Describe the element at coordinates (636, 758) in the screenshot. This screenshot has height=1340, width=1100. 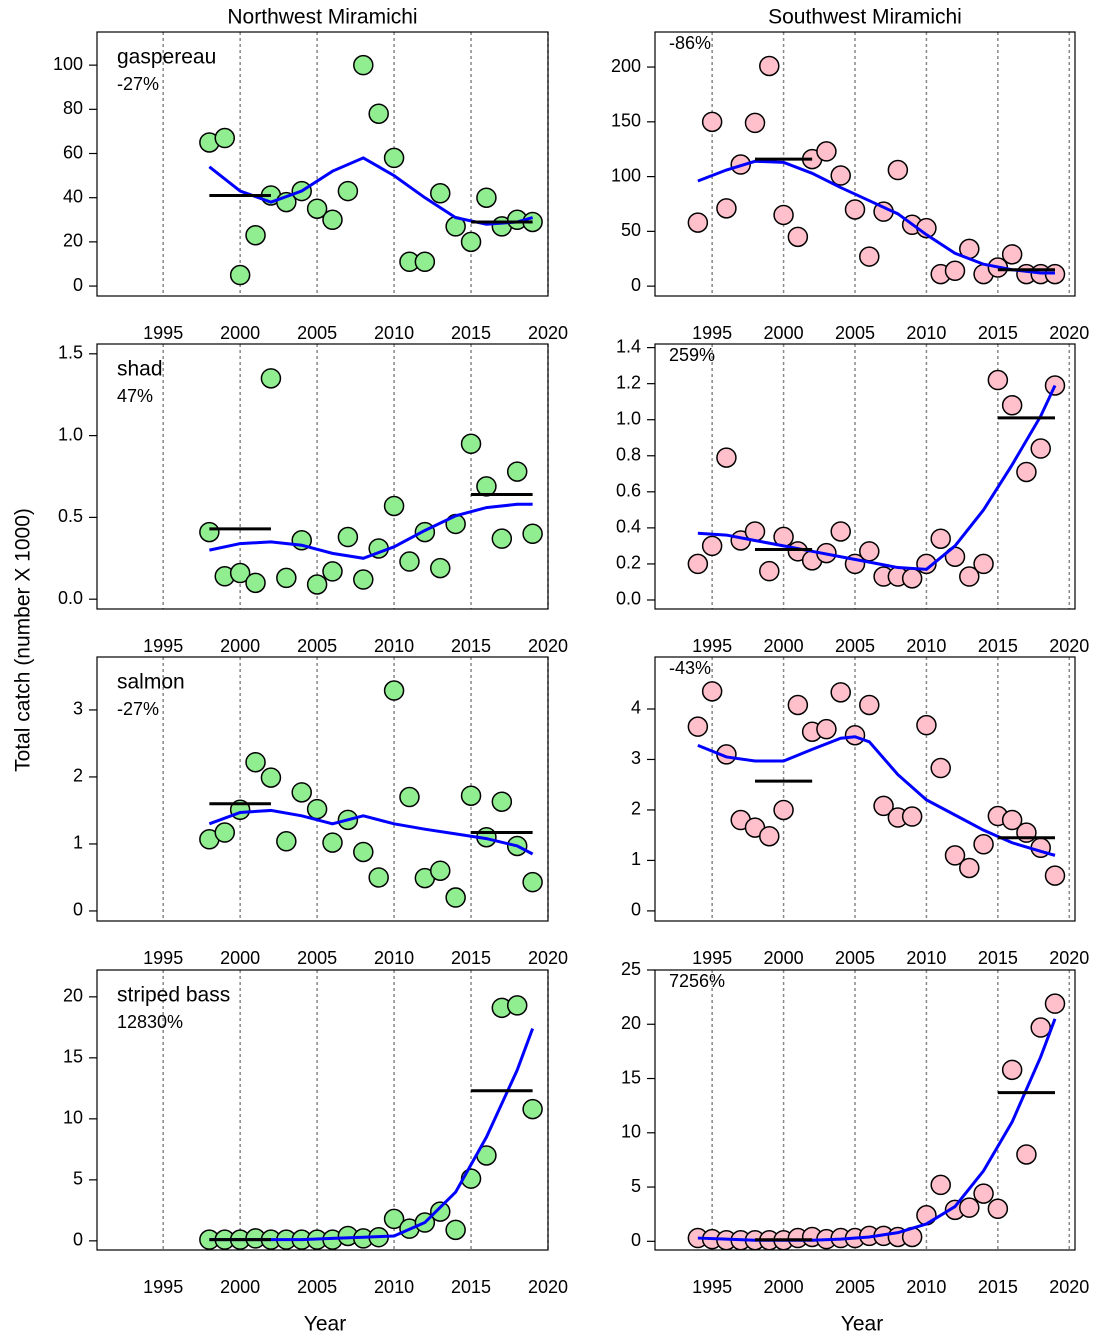
I see `y-tick-label: 3` at that location.